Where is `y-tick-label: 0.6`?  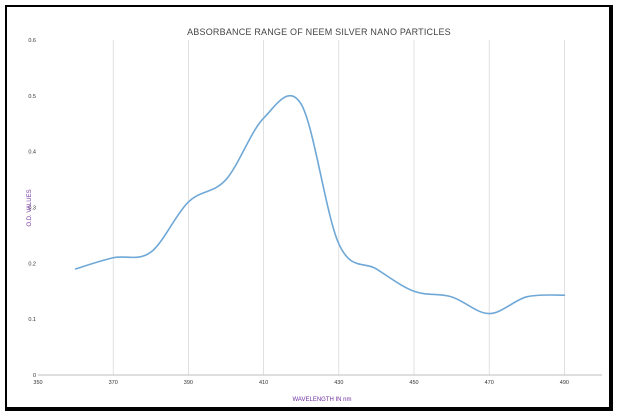
y-tick-label: 0.6 is located at coordinates (32, 41).